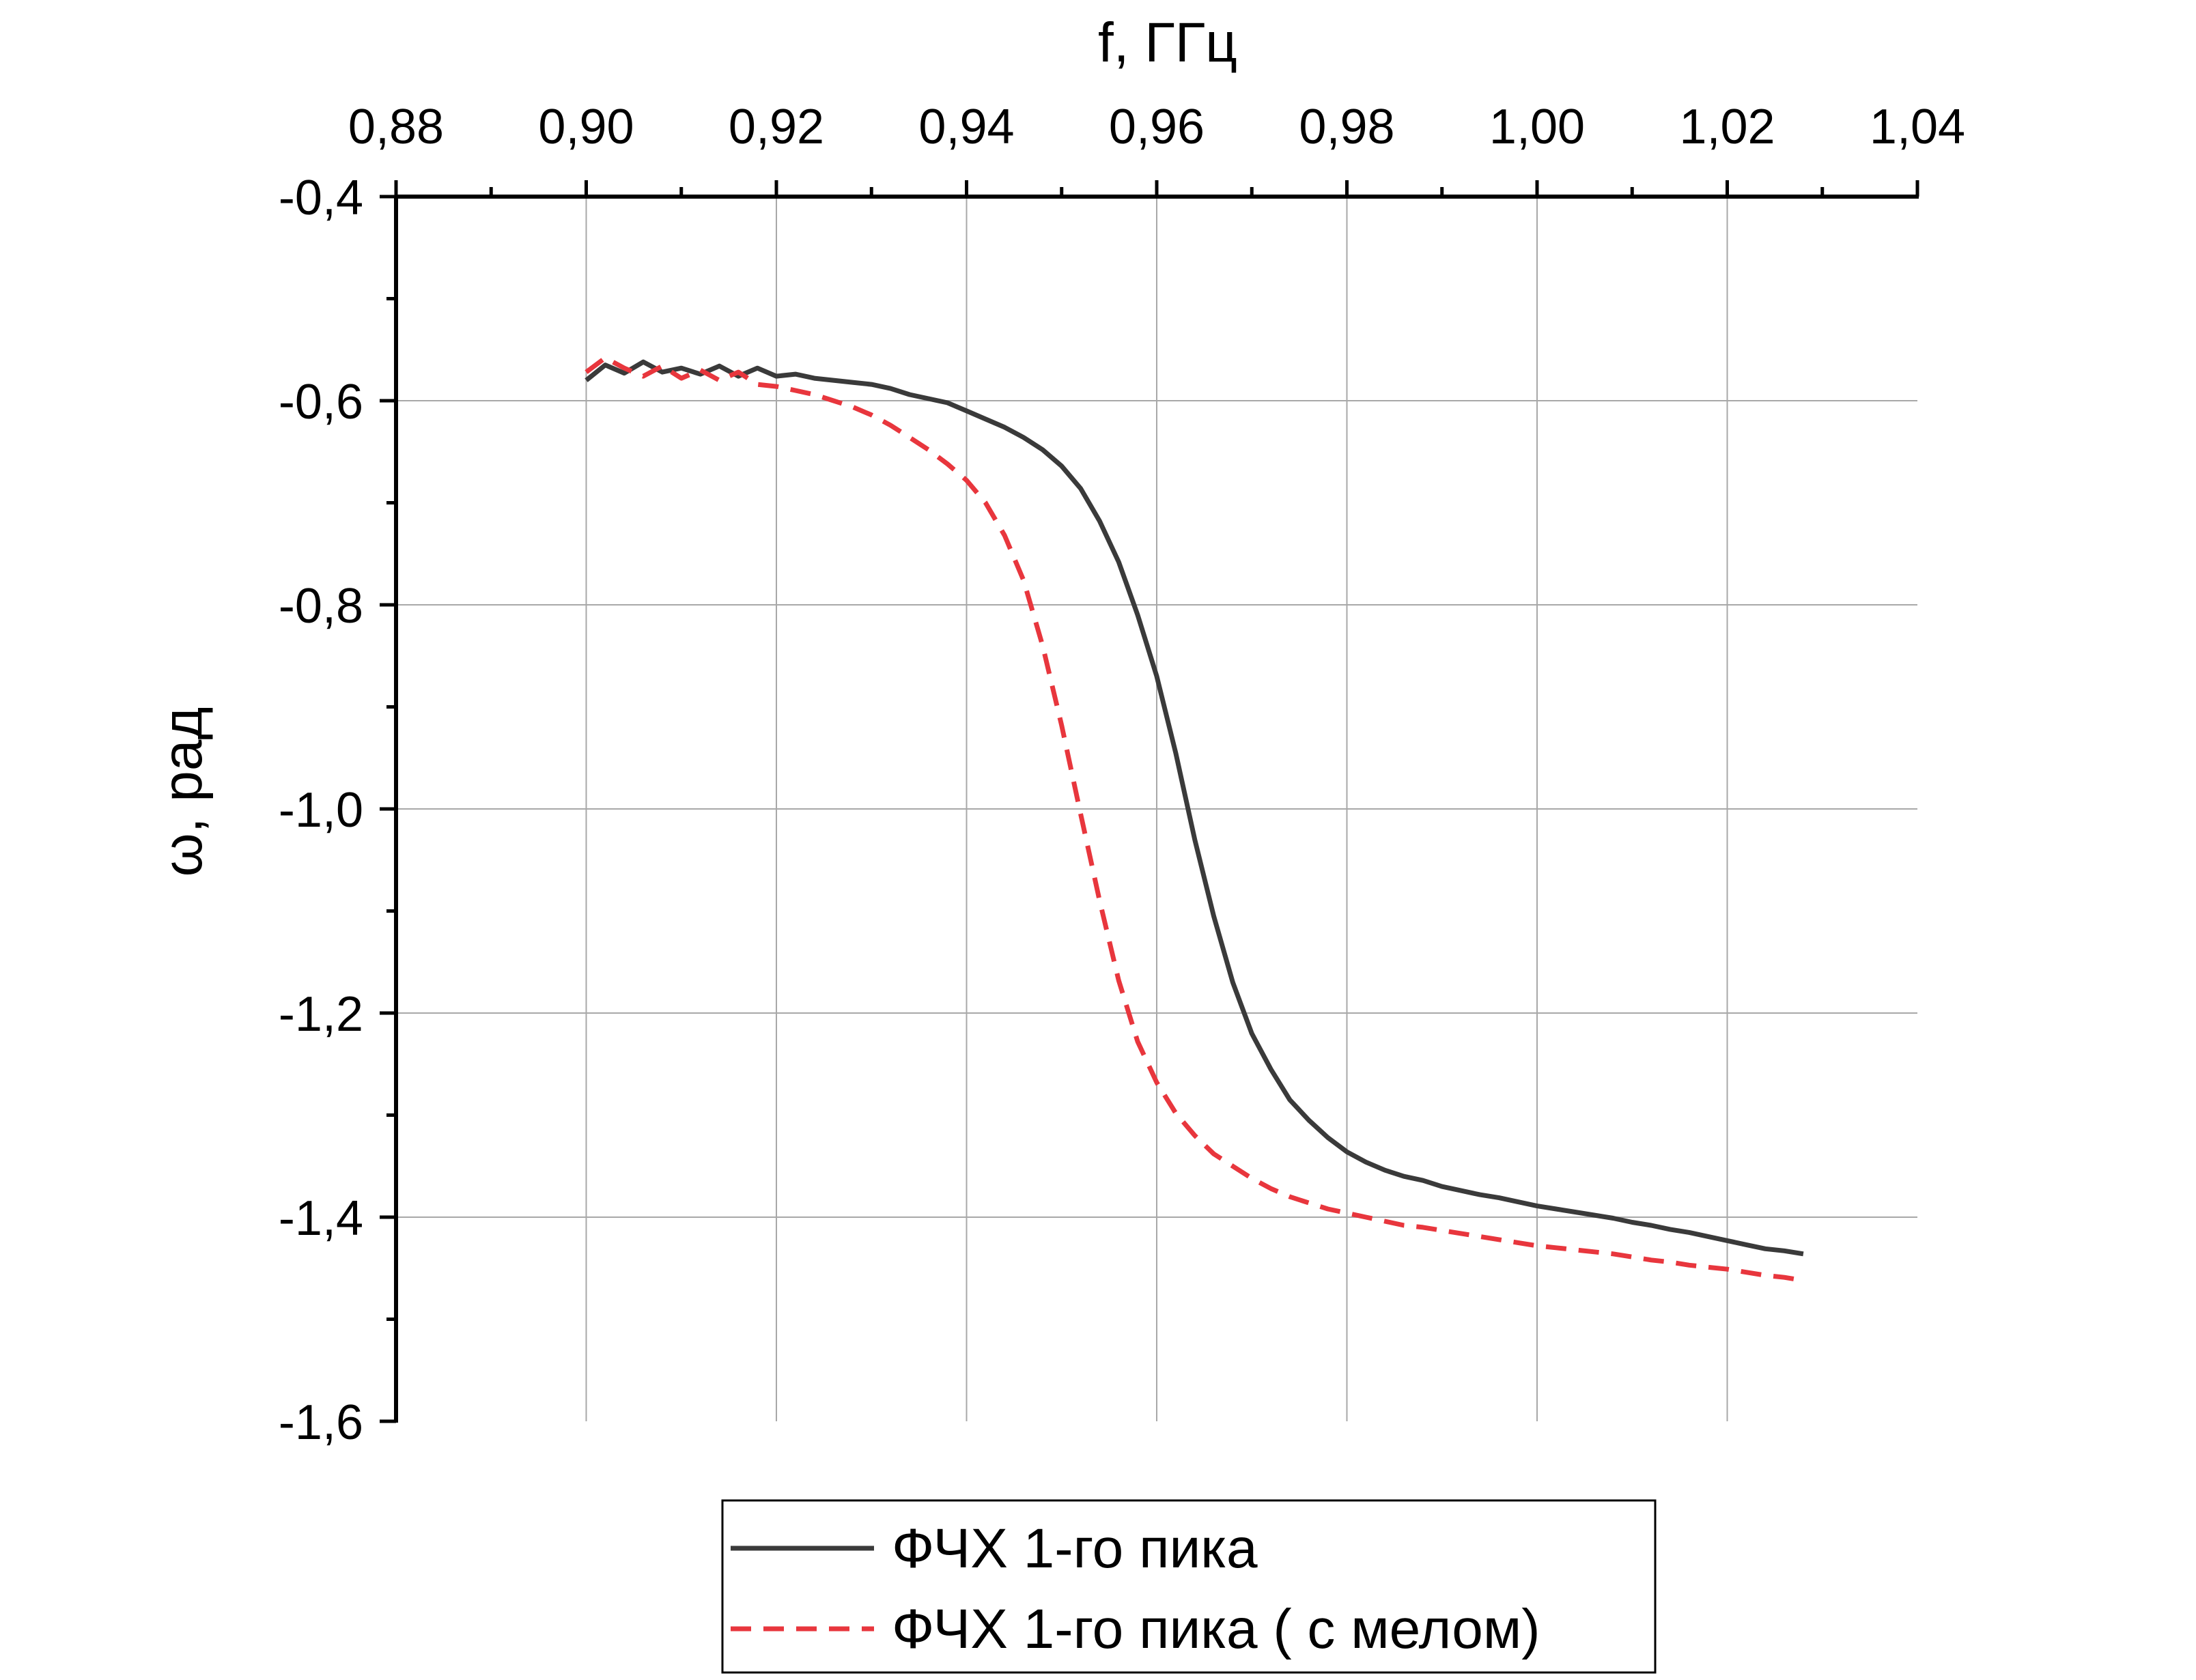 This screenshot has height=1680, width=2196. What do you see at coordinates (321, 1422) in the screenshot?
I see `y-tick-label: -1,6` at bounding box center [321, 1422].